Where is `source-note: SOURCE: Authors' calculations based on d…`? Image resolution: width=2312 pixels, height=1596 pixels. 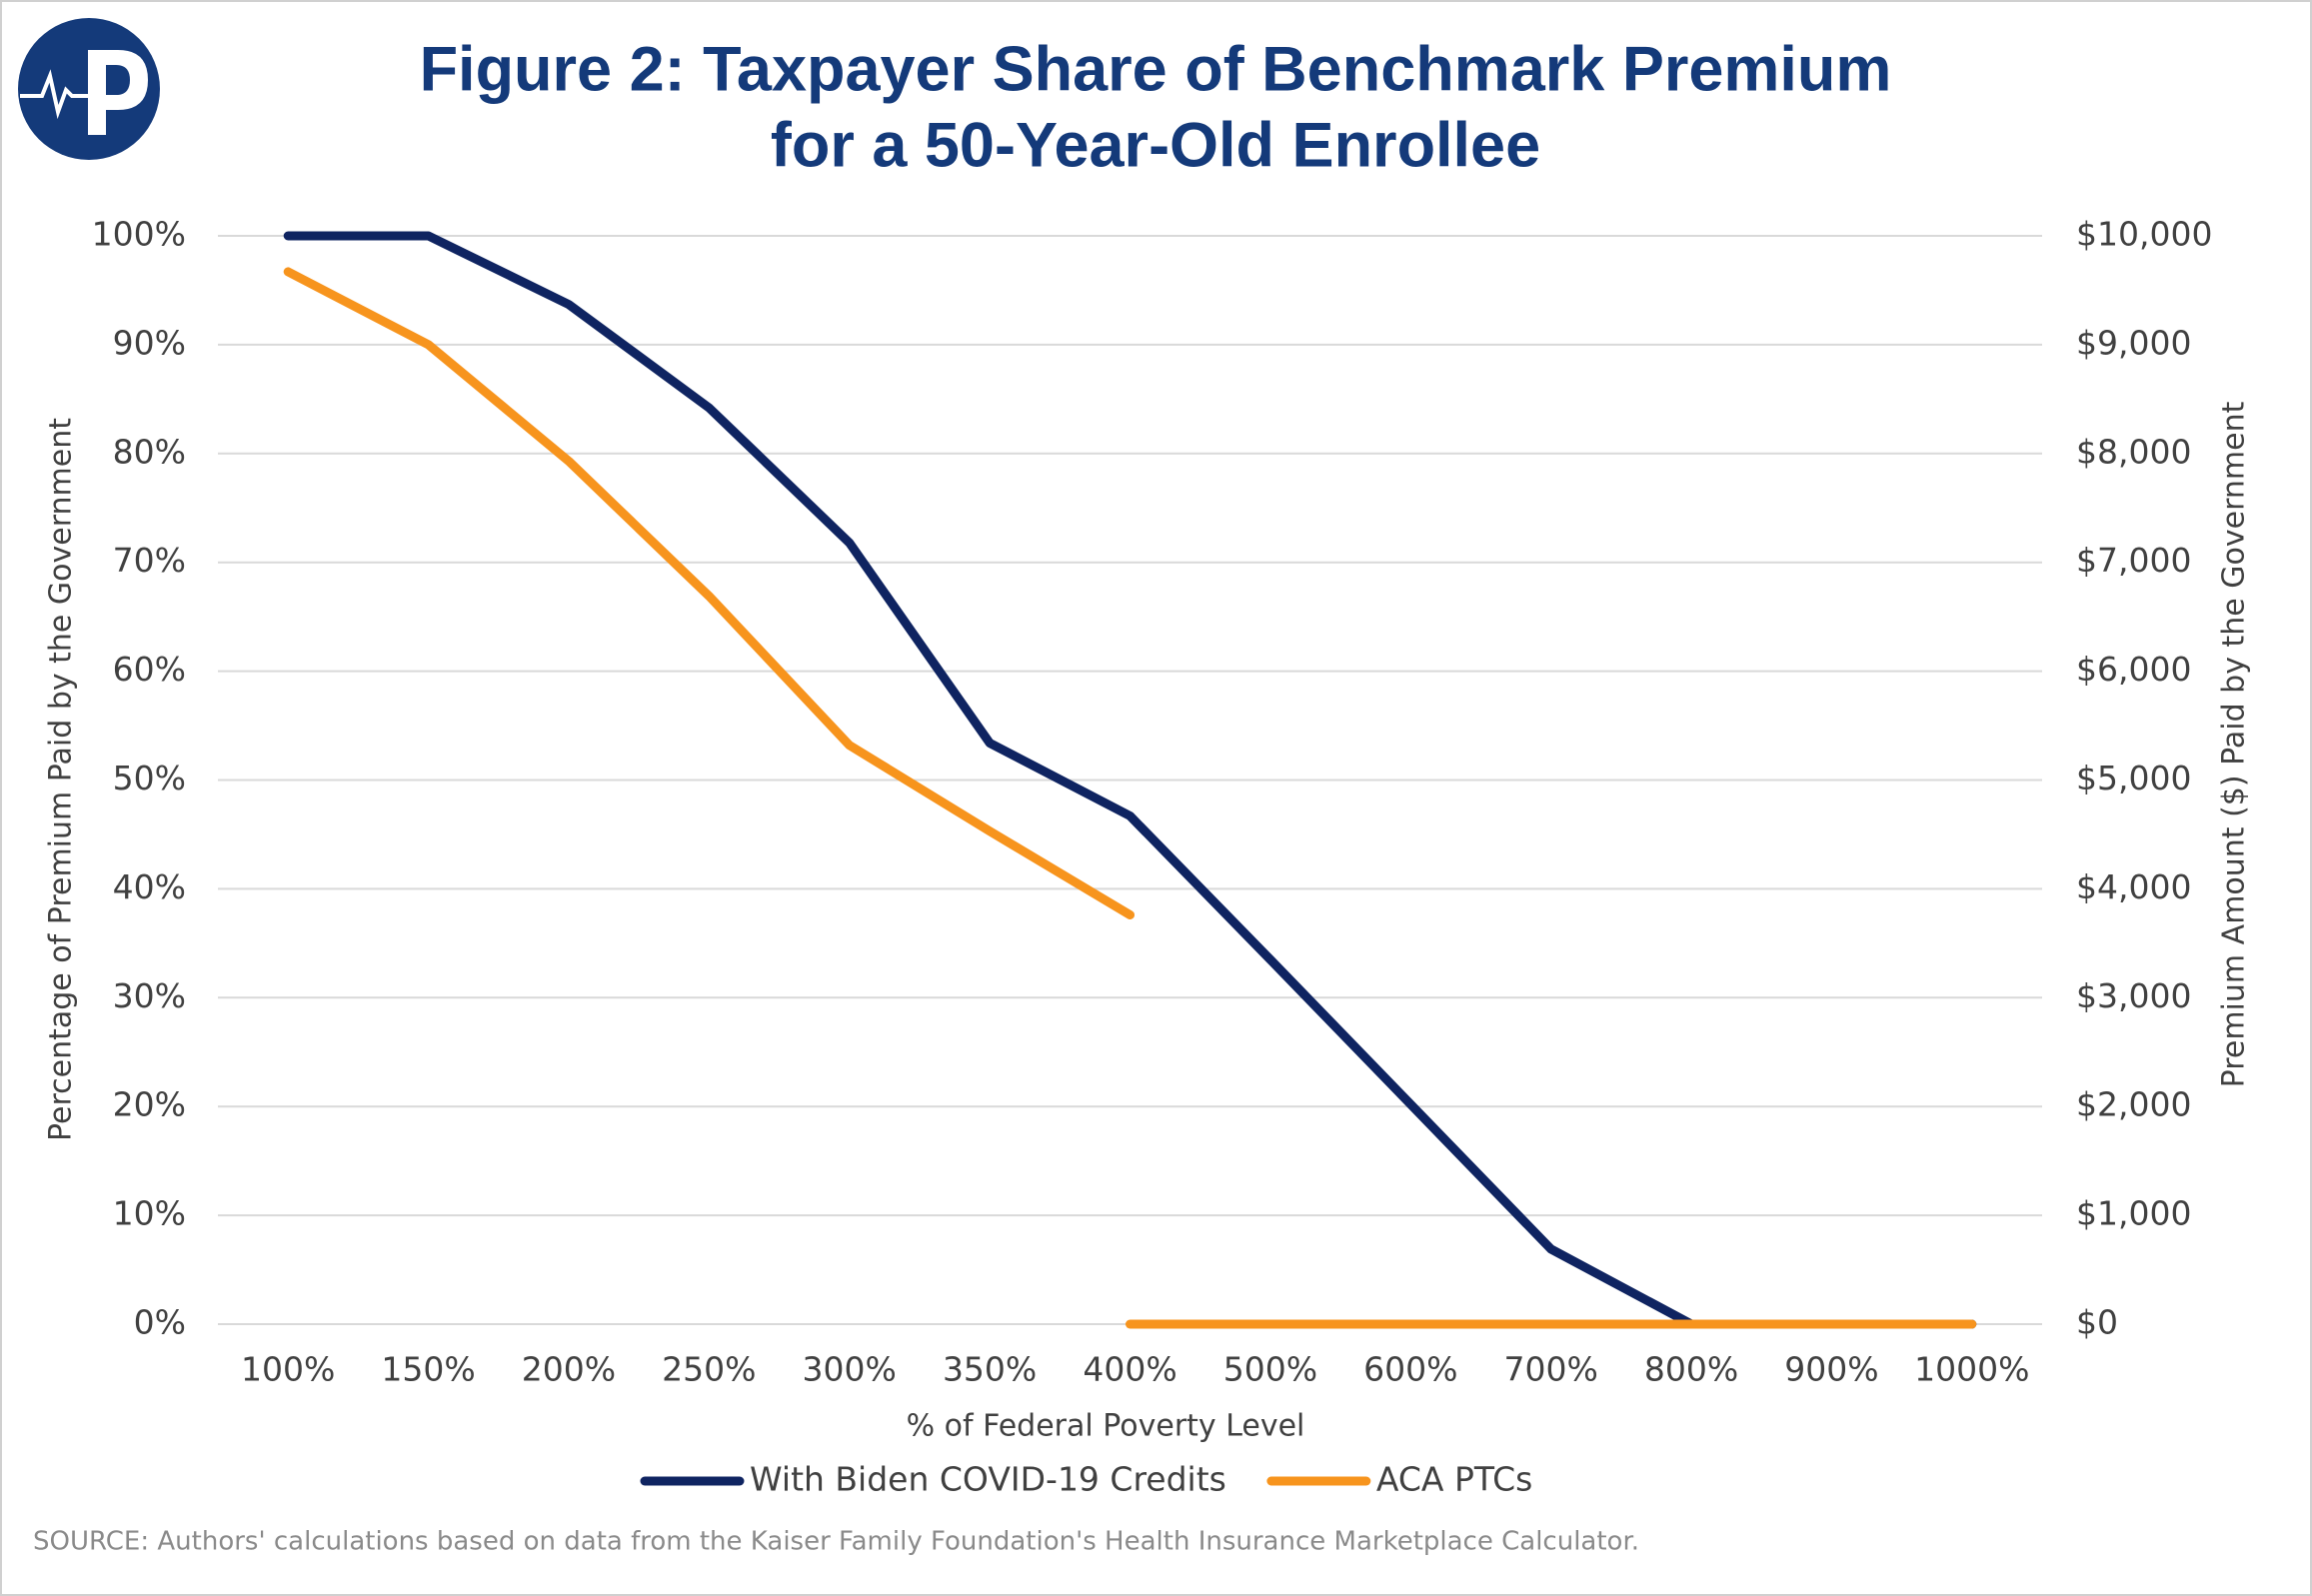 source-note: SOURCE: Authors' calculations based on d… is located at coordinates (836, 1542).